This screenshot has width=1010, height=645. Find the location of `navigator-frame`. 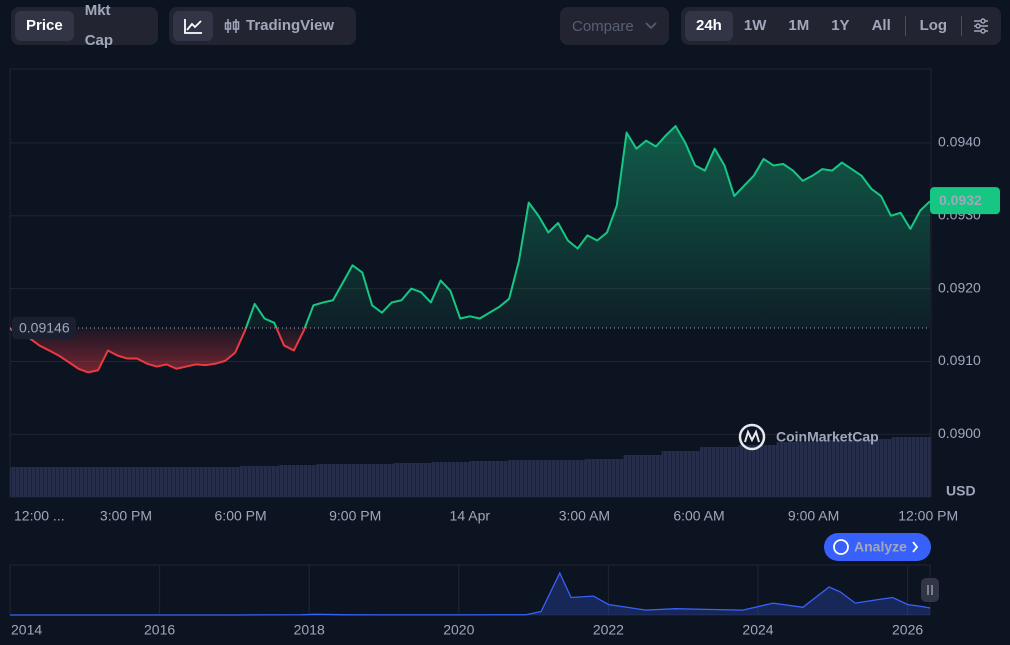

navigator-frame is located at coordinates (470, 590).